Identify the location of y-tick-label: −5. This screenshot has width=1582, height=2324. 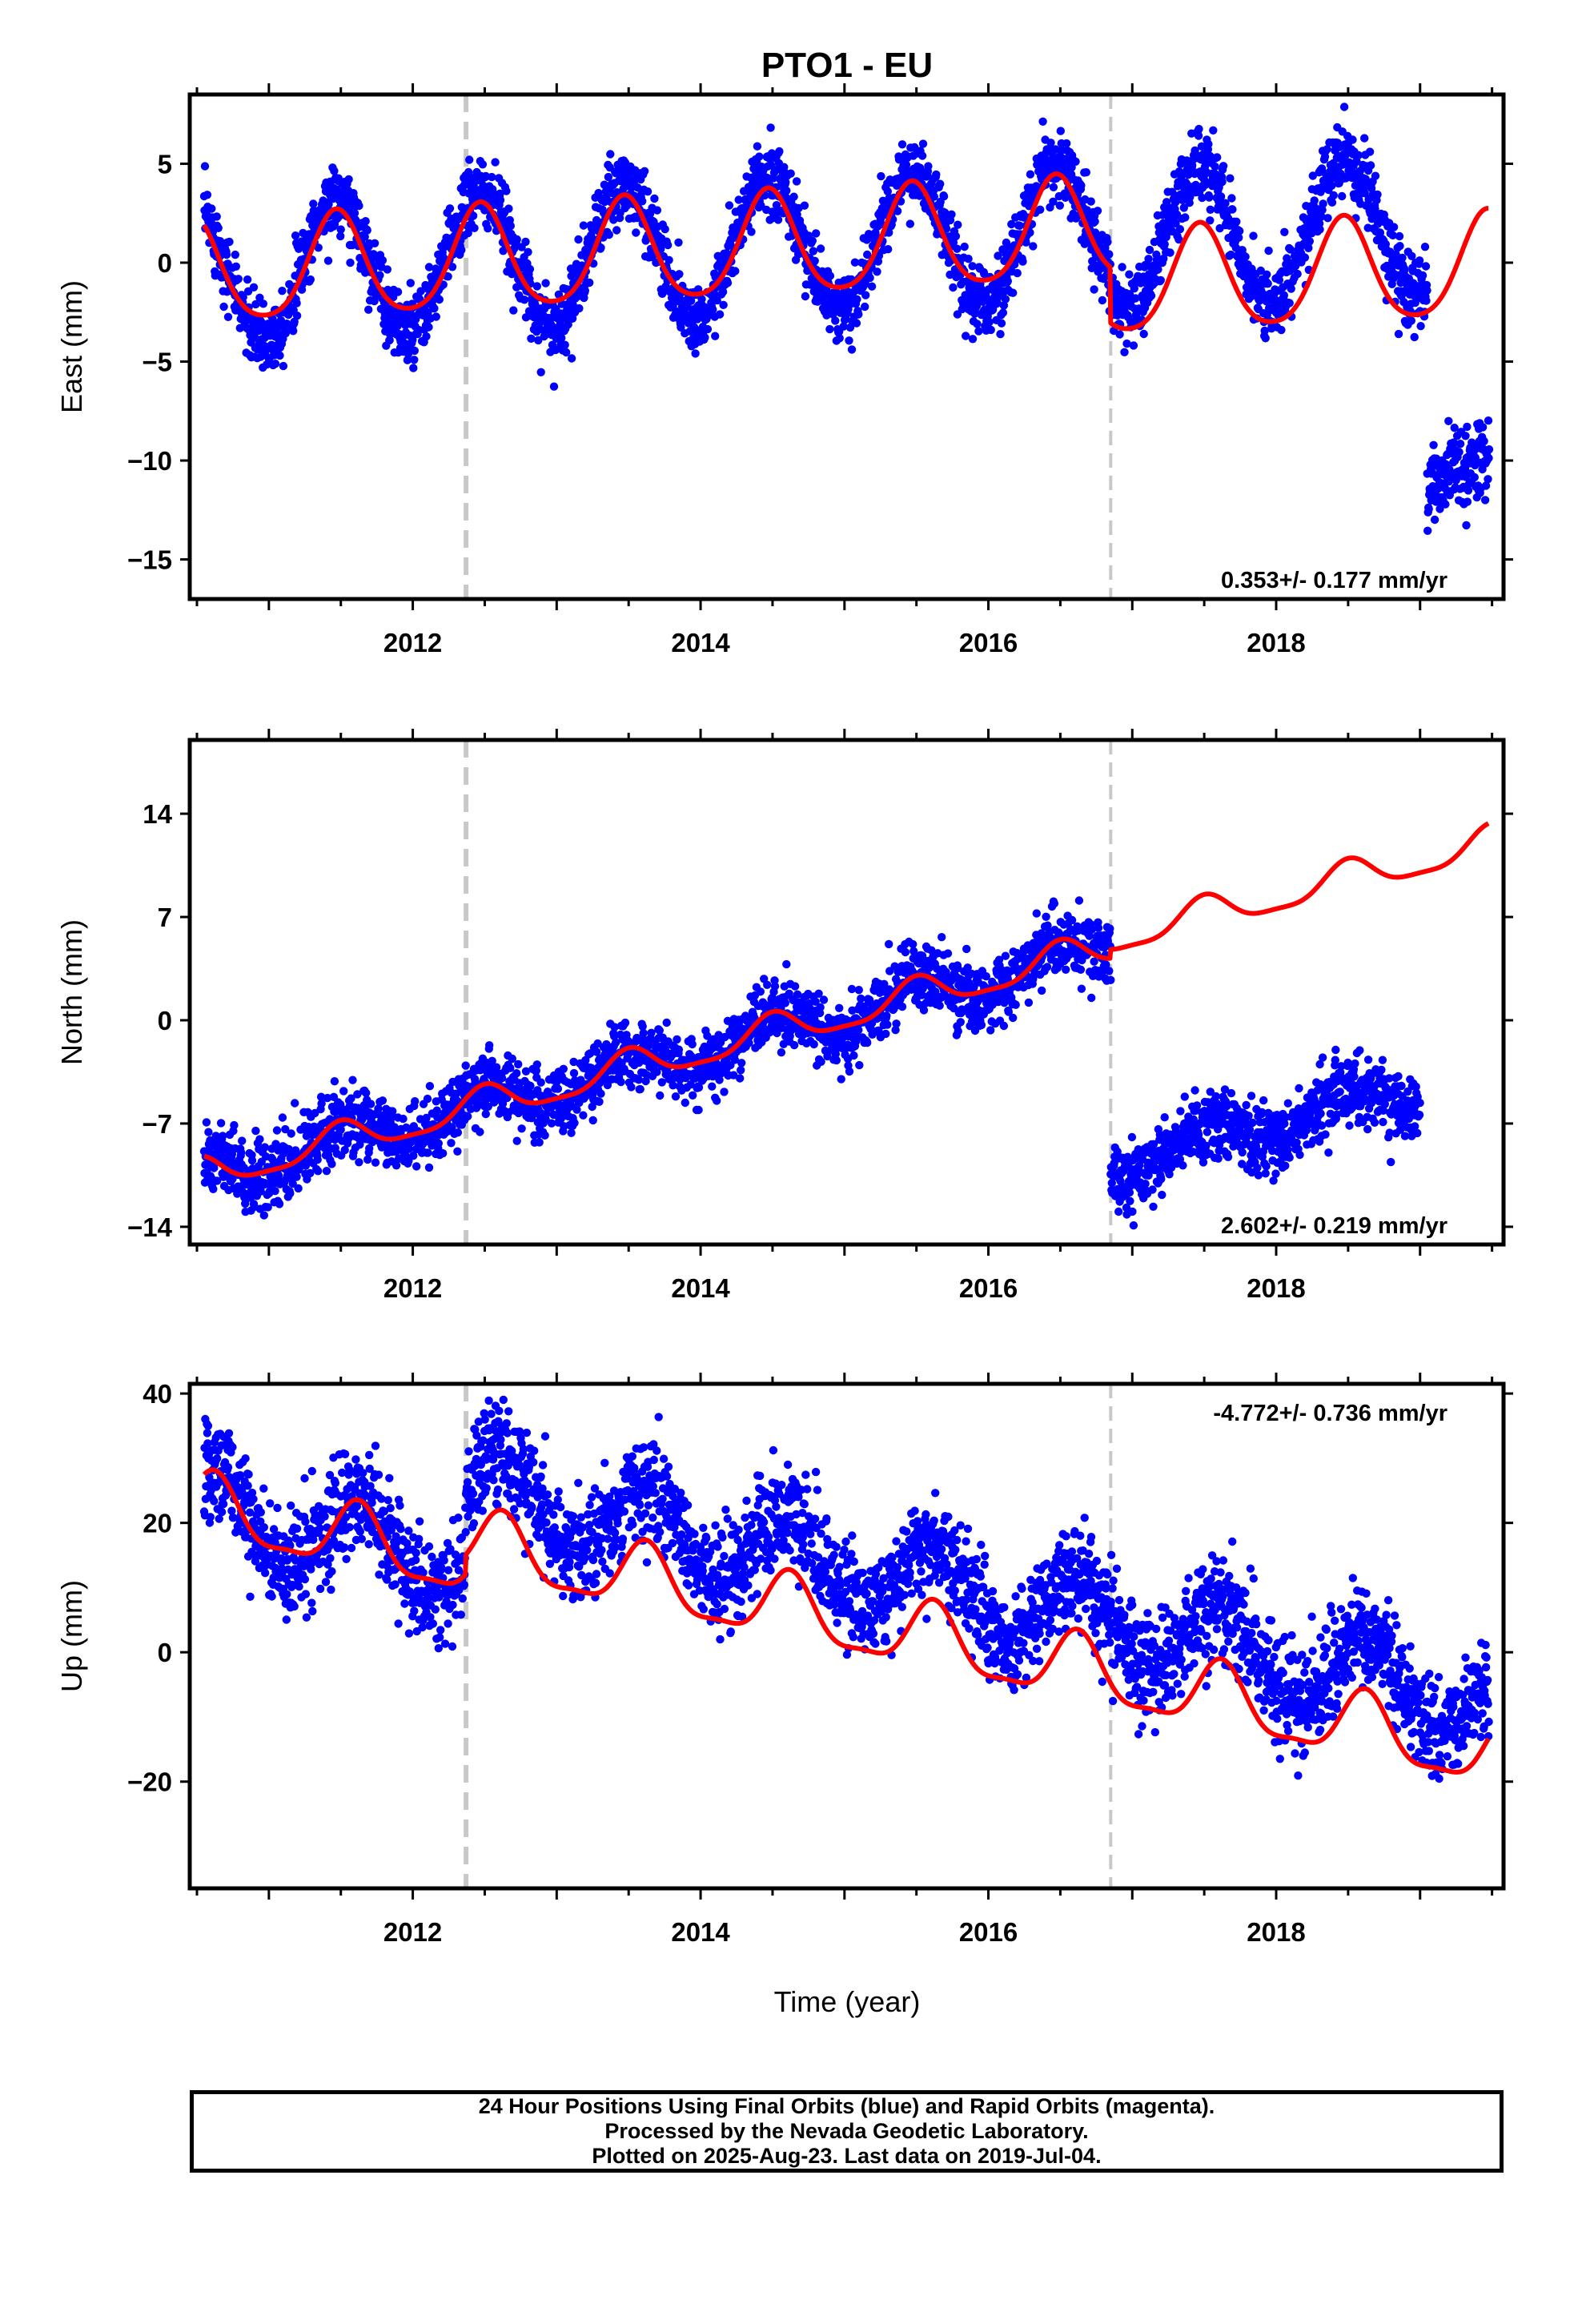
(157, 362).